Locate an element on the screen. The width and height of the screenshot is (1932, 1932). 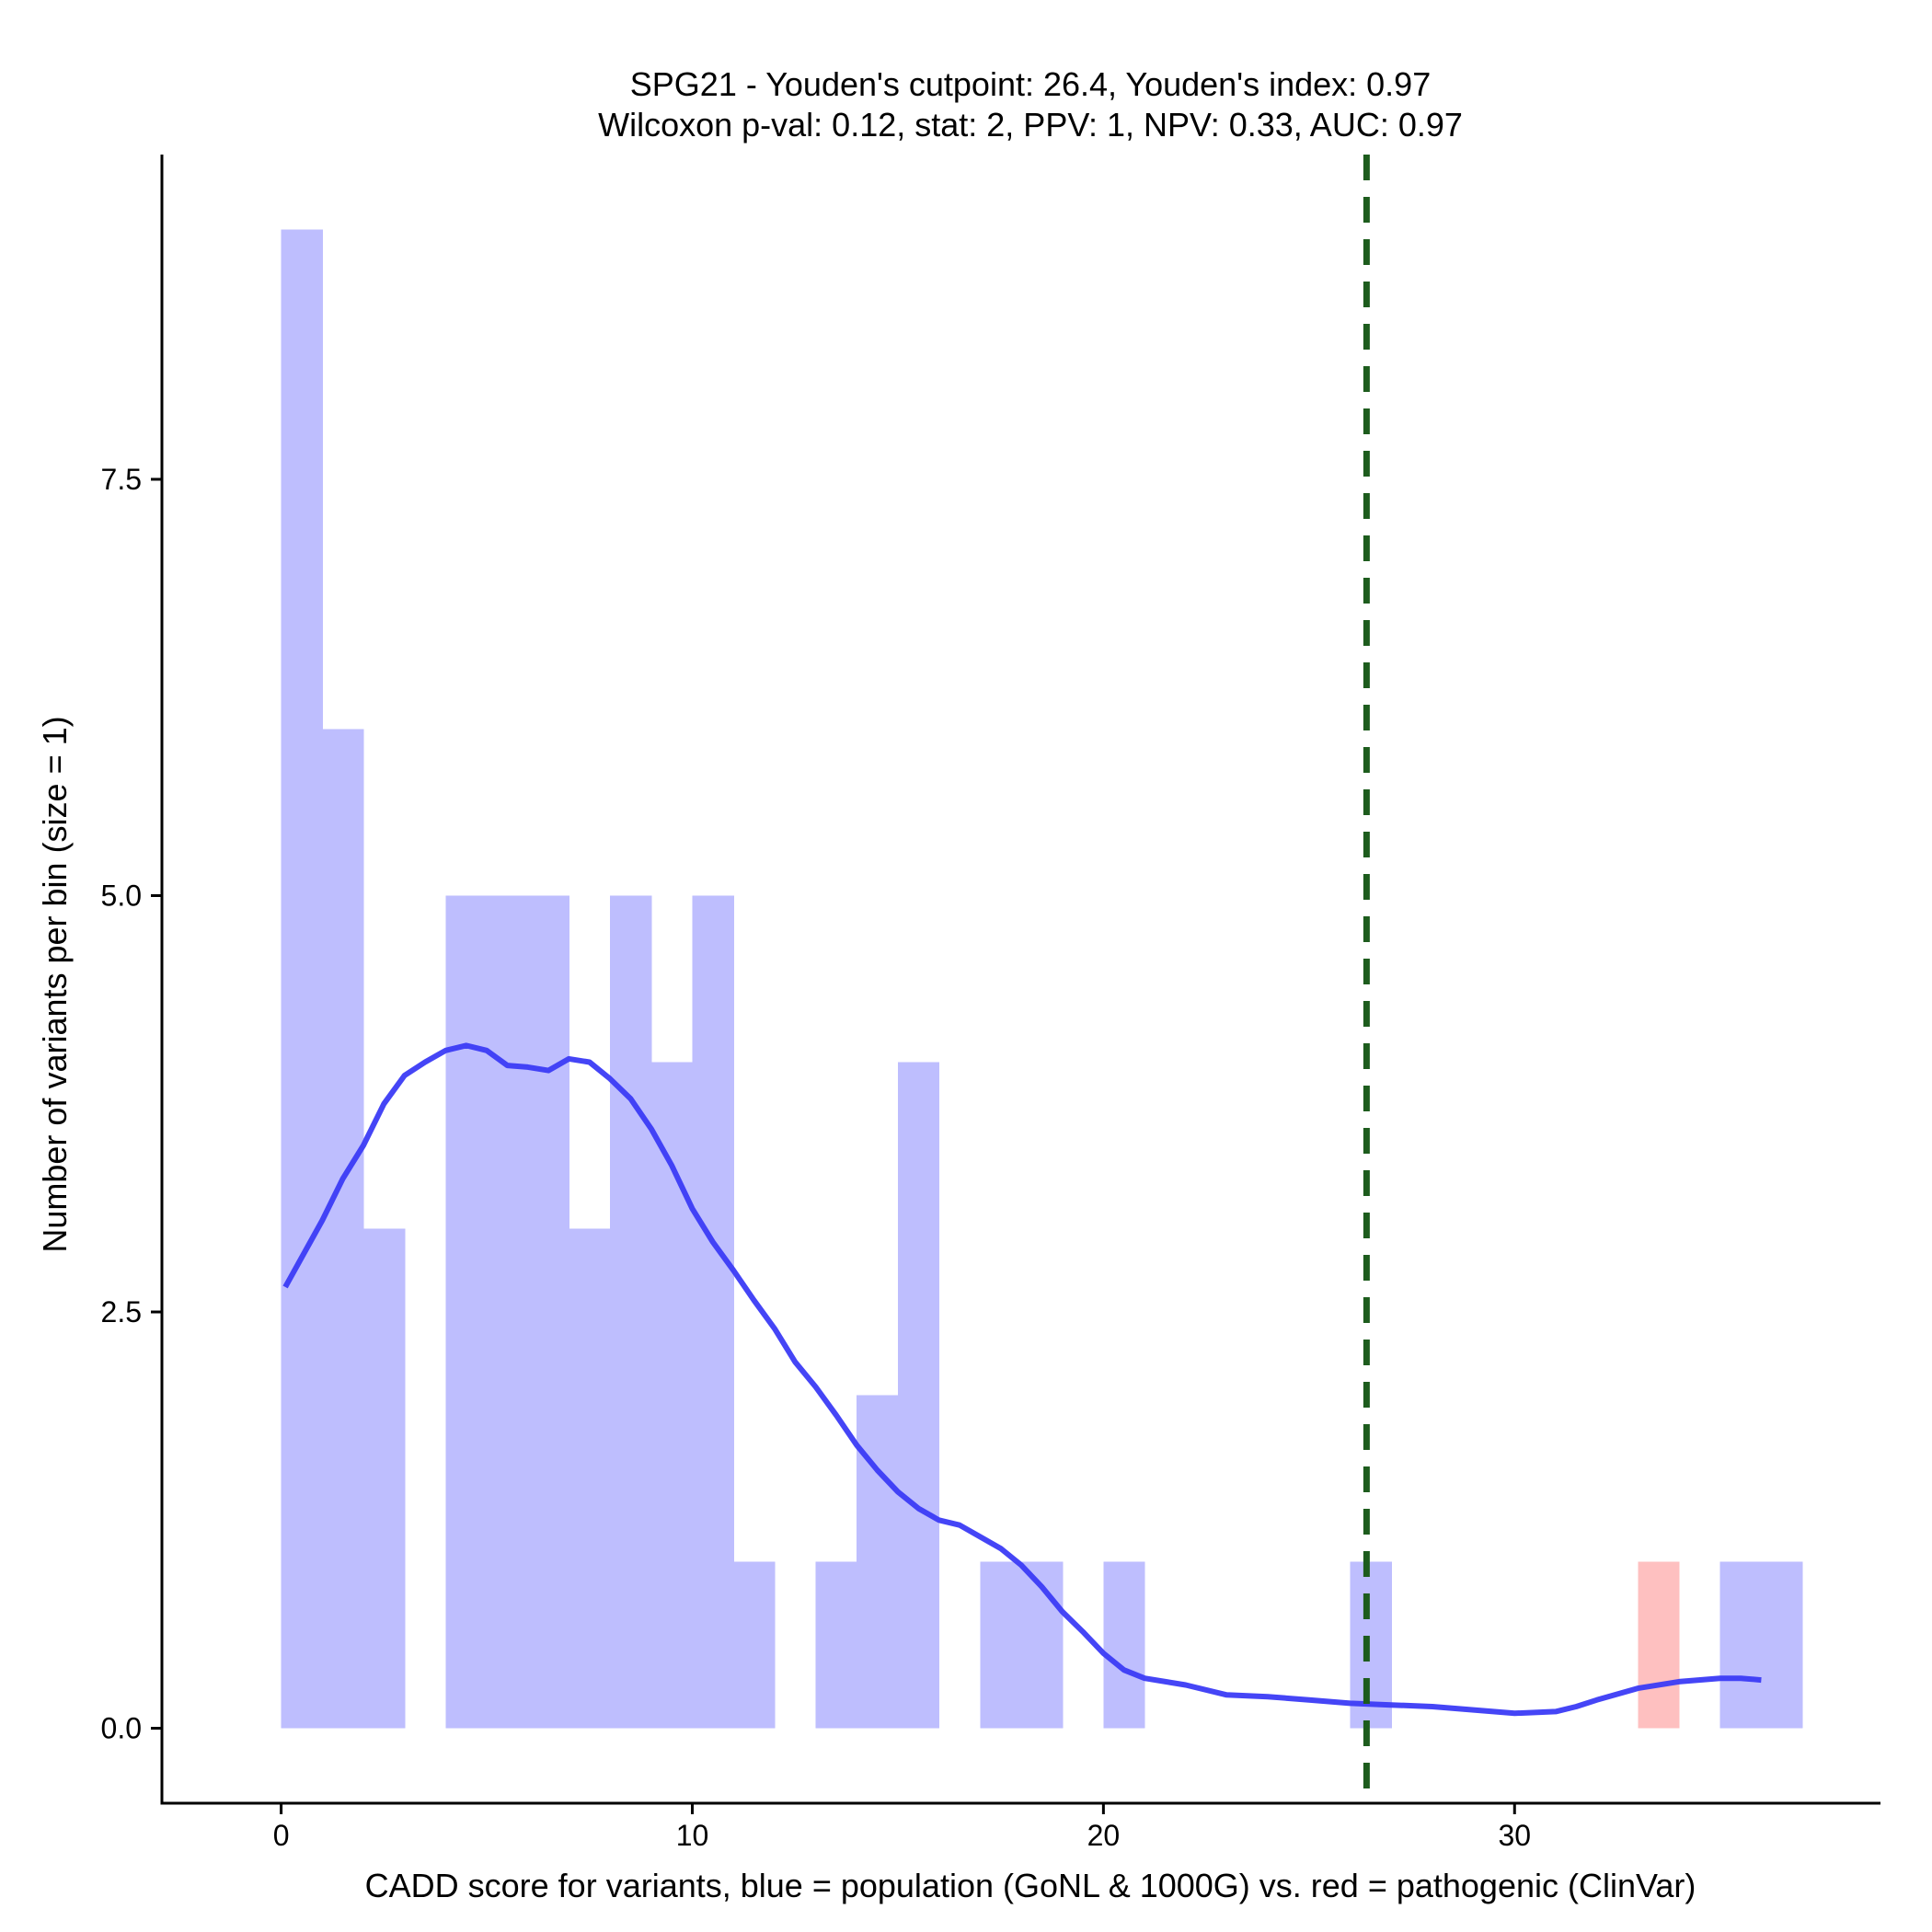
x-tick-label-0: 0 is located at coordinates (281, 1835).